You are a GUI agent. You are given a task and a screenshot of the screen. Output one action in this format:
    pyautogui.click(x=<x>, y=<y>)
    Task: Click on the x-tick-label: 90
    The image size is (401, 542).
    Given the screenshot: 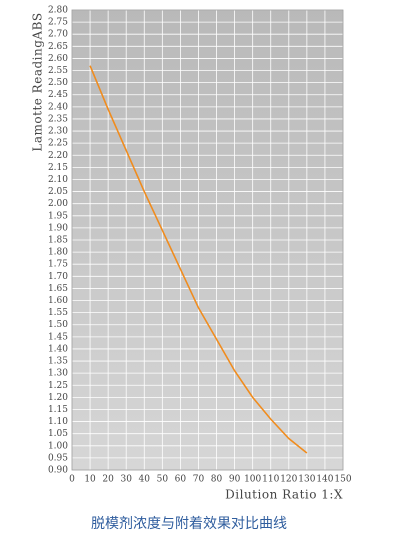 What is the action you would take?
    pyautogui.click(x=235, y=480)
    